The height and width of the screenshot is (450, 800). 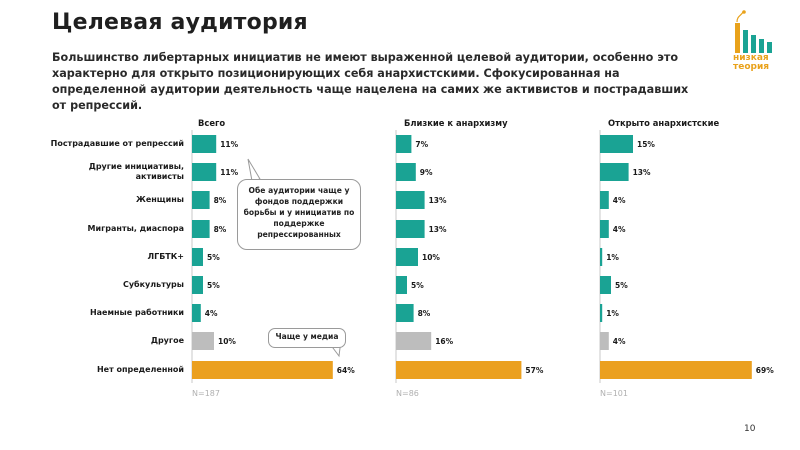 What do you see at coordinates (92, 341) in the screenshot?
I see `category-label: Другое` at bounding box center [92, 341].